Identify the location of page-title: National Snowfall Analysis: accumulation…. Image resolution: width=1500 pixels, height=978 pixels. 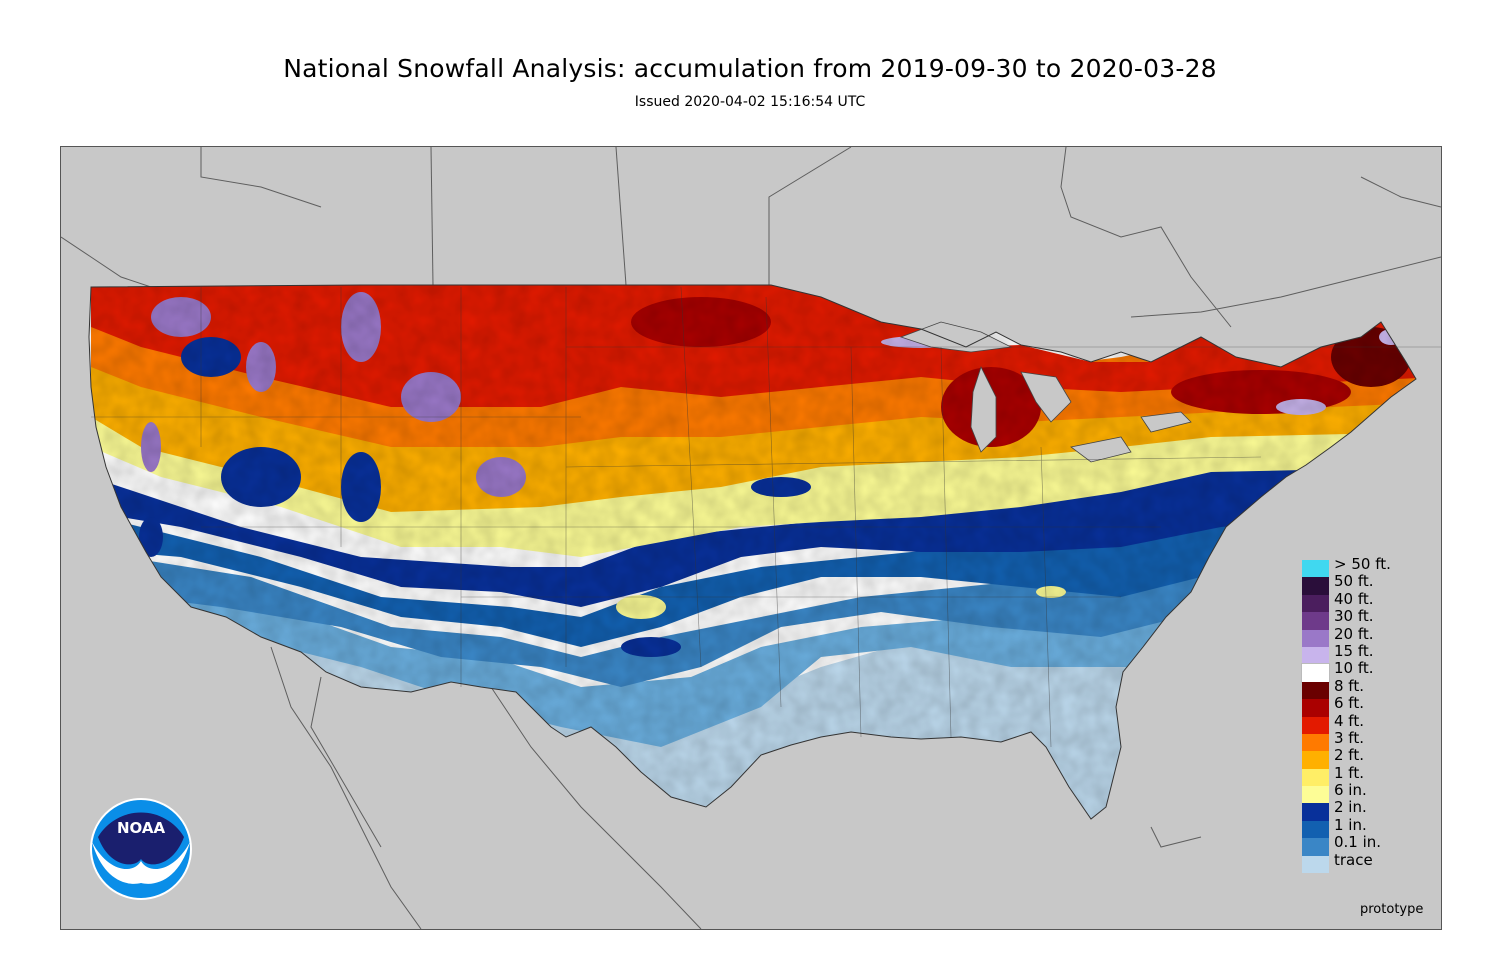
(750, 68).